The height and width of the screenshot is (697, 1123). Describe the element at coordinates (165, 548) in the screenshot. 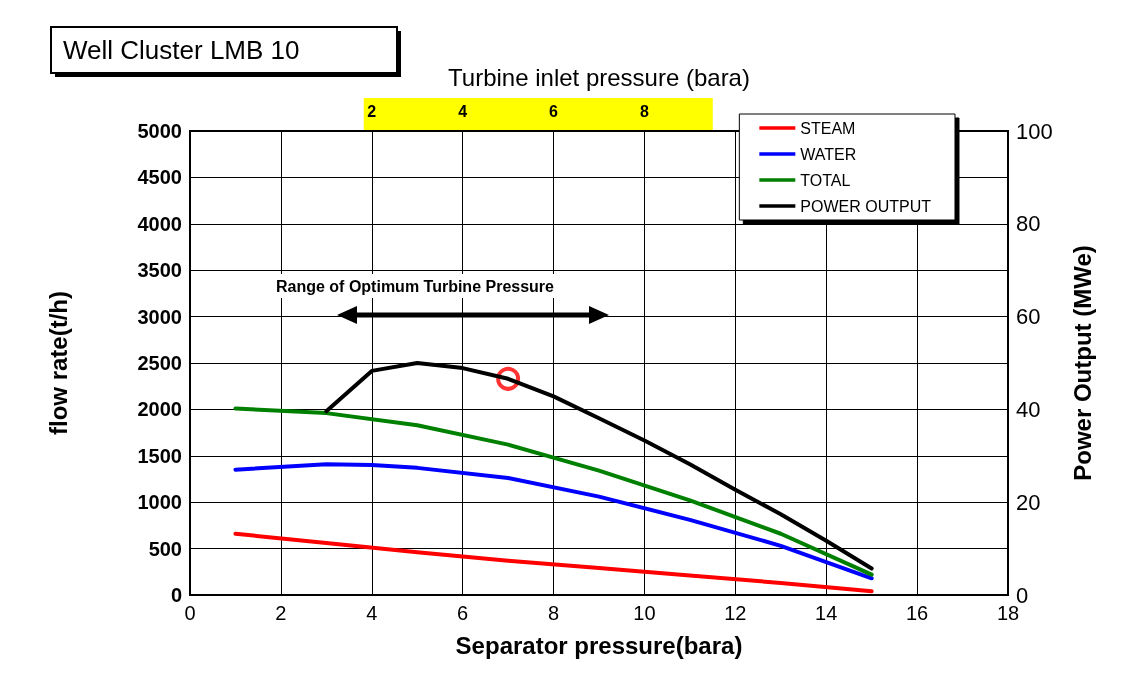

I see `y-tick-label: 500` at that location.